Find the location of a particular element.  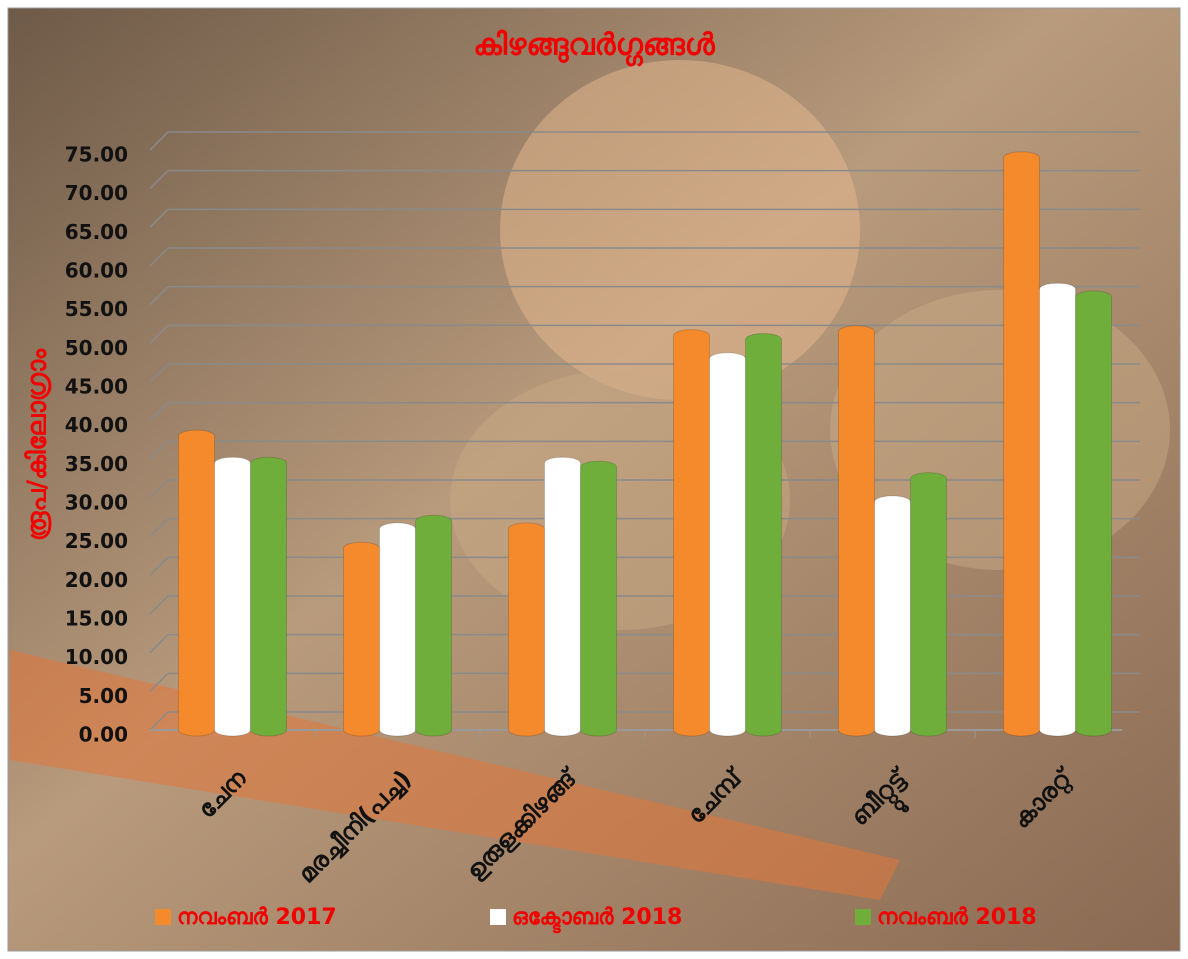

y-tick-label: 45.00 is located at coordinates (96, 387).